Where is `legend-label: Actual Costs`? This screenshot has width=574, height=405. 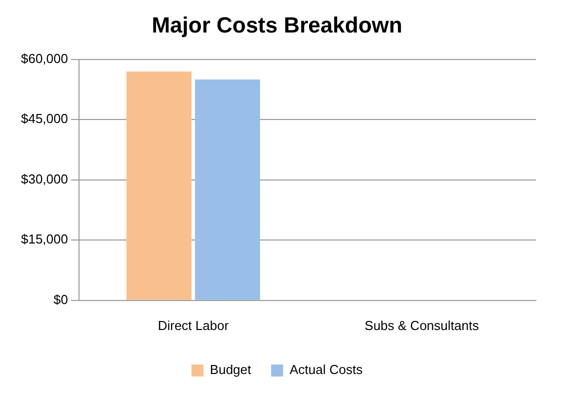
legend-label: Actual Costs is located at coordinates (327, 370).